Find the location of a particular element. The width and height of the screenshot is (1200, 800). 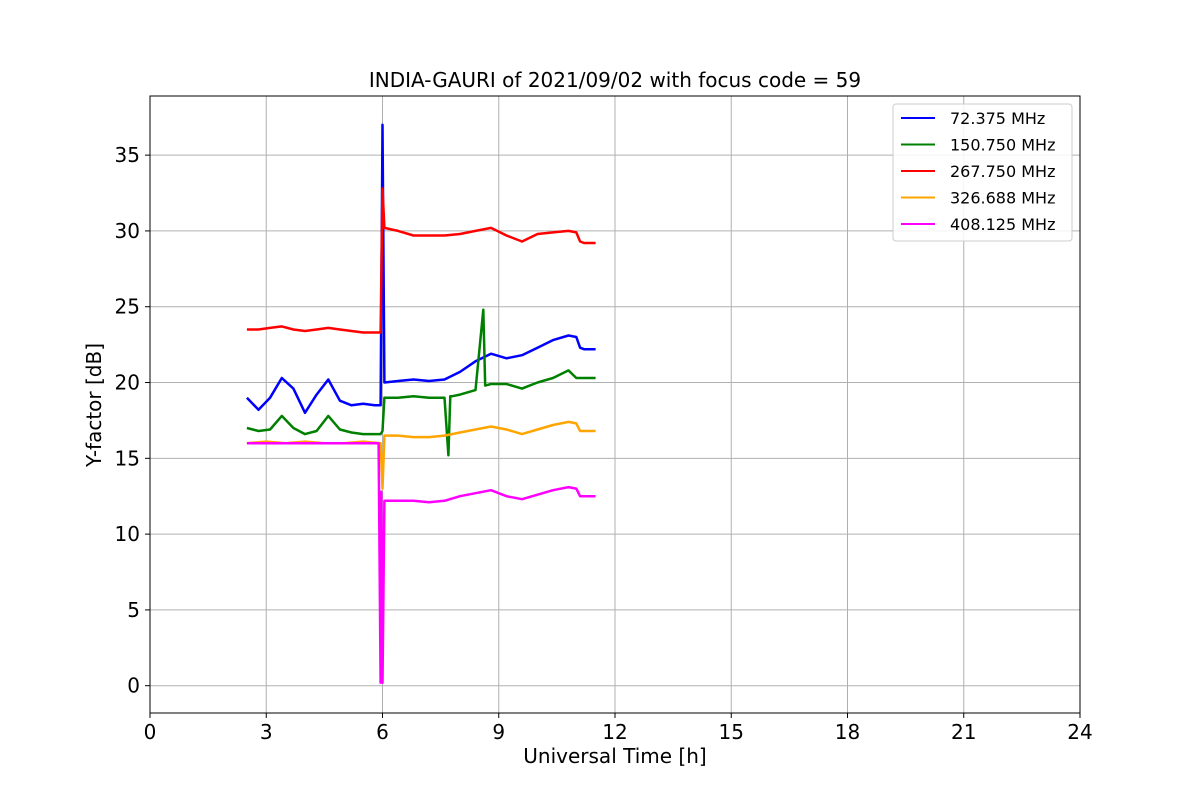

legend-entry-3: 267.750 MHz is located at coordinates (1002, 171).